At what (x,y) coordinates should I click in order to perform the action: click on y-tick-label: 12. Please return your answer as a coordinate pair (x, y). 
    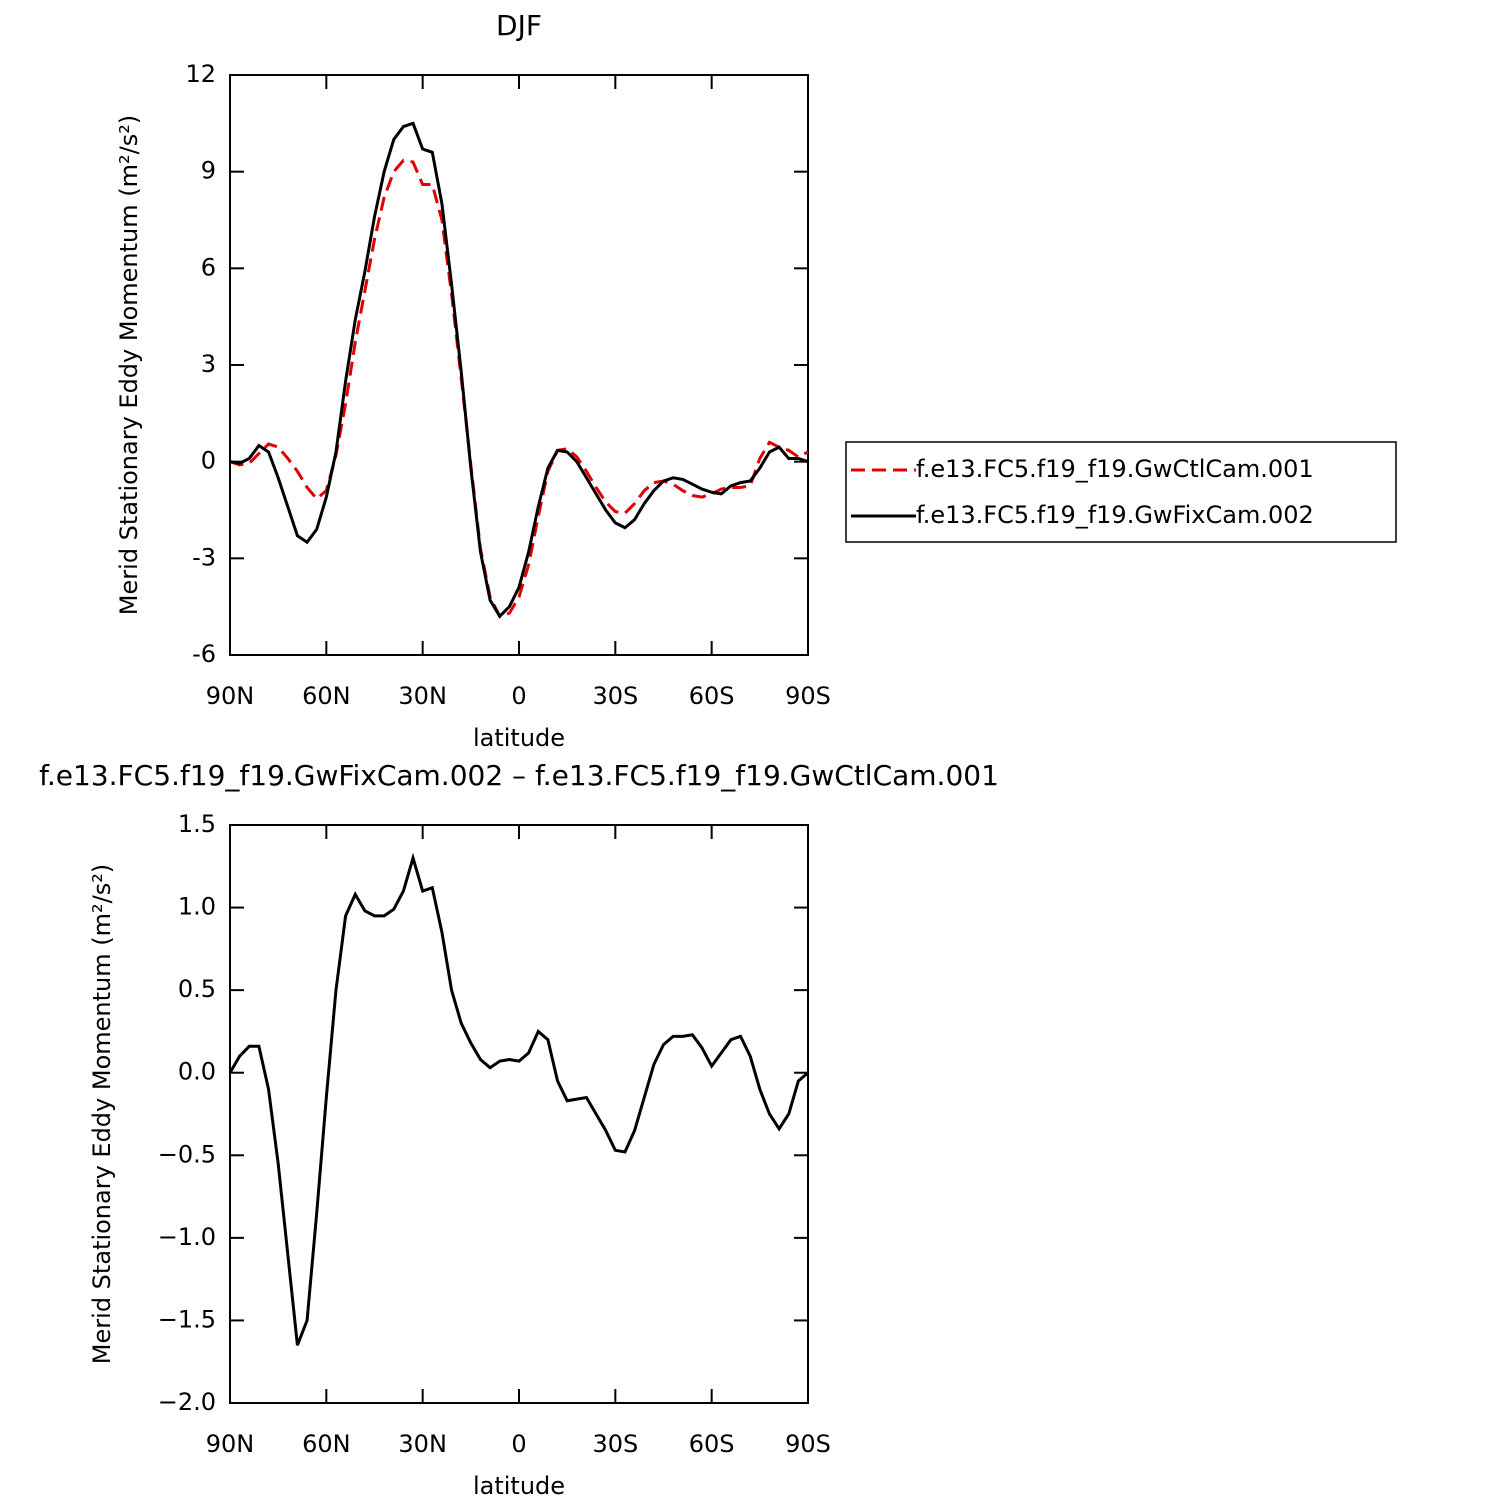
    Looking at the image, I should click on (200, 74).